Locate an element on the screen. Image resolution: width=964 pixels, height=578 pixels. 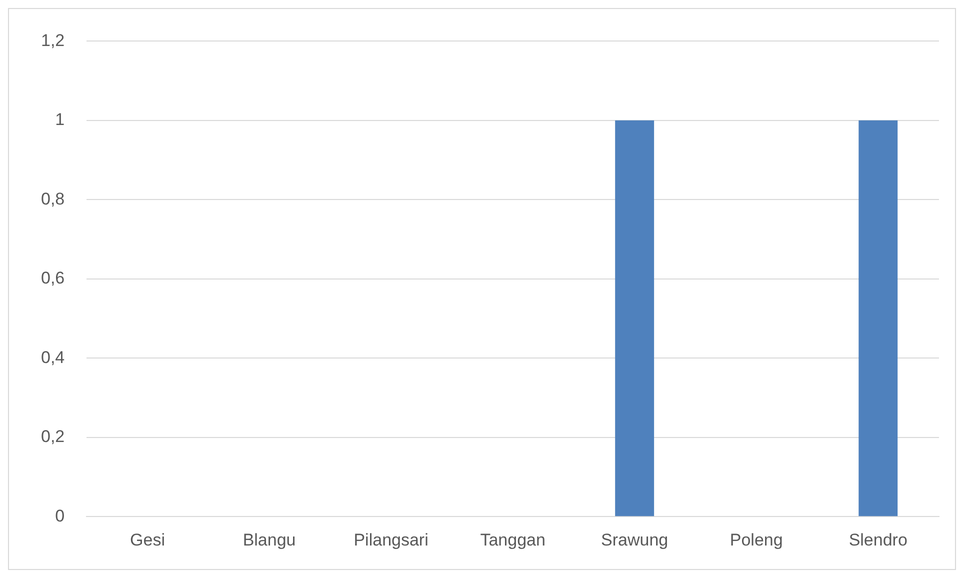
x-tick-label: Pilangsari is located at coordinates (391, 540).